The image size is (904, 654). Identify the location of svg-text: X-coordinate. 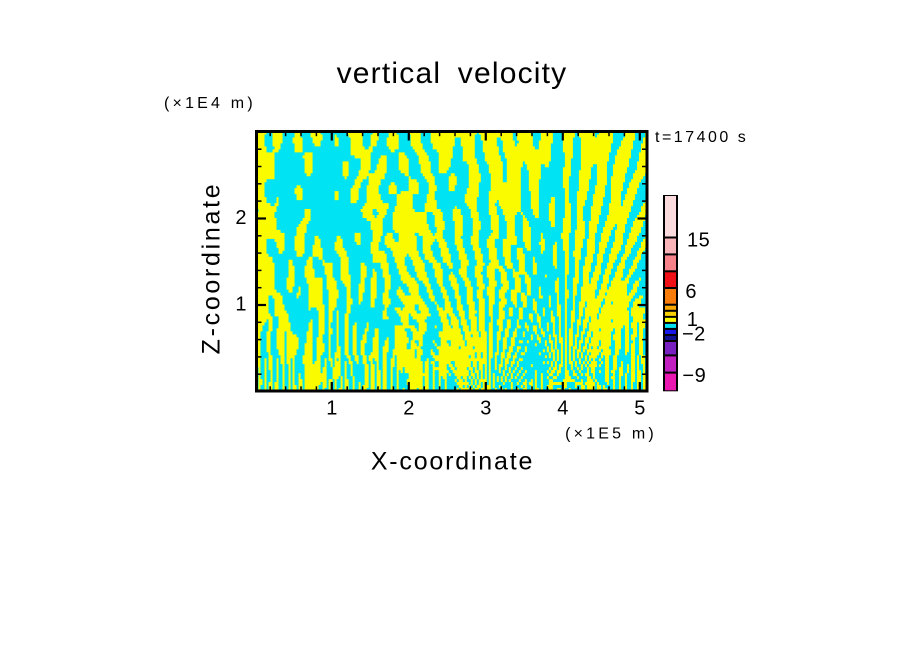
(452, 462).